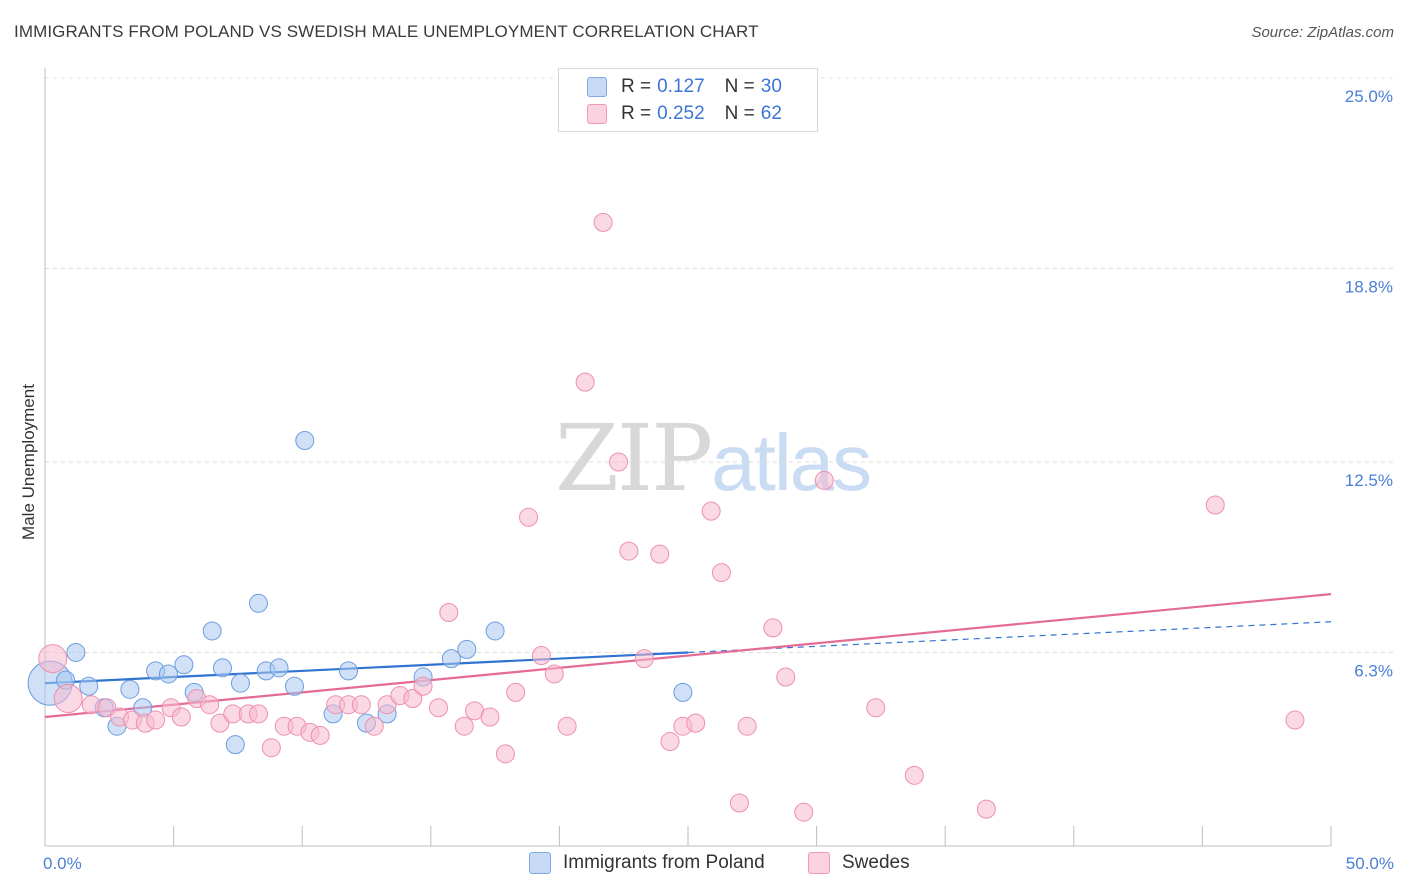 This screenshot has height=892, width=1406. What do you see at coordinates (1322, 32) in the screenshot?
I see `source-credit: Source: ZipAtlas.com` at bounding box center [1322, 32].